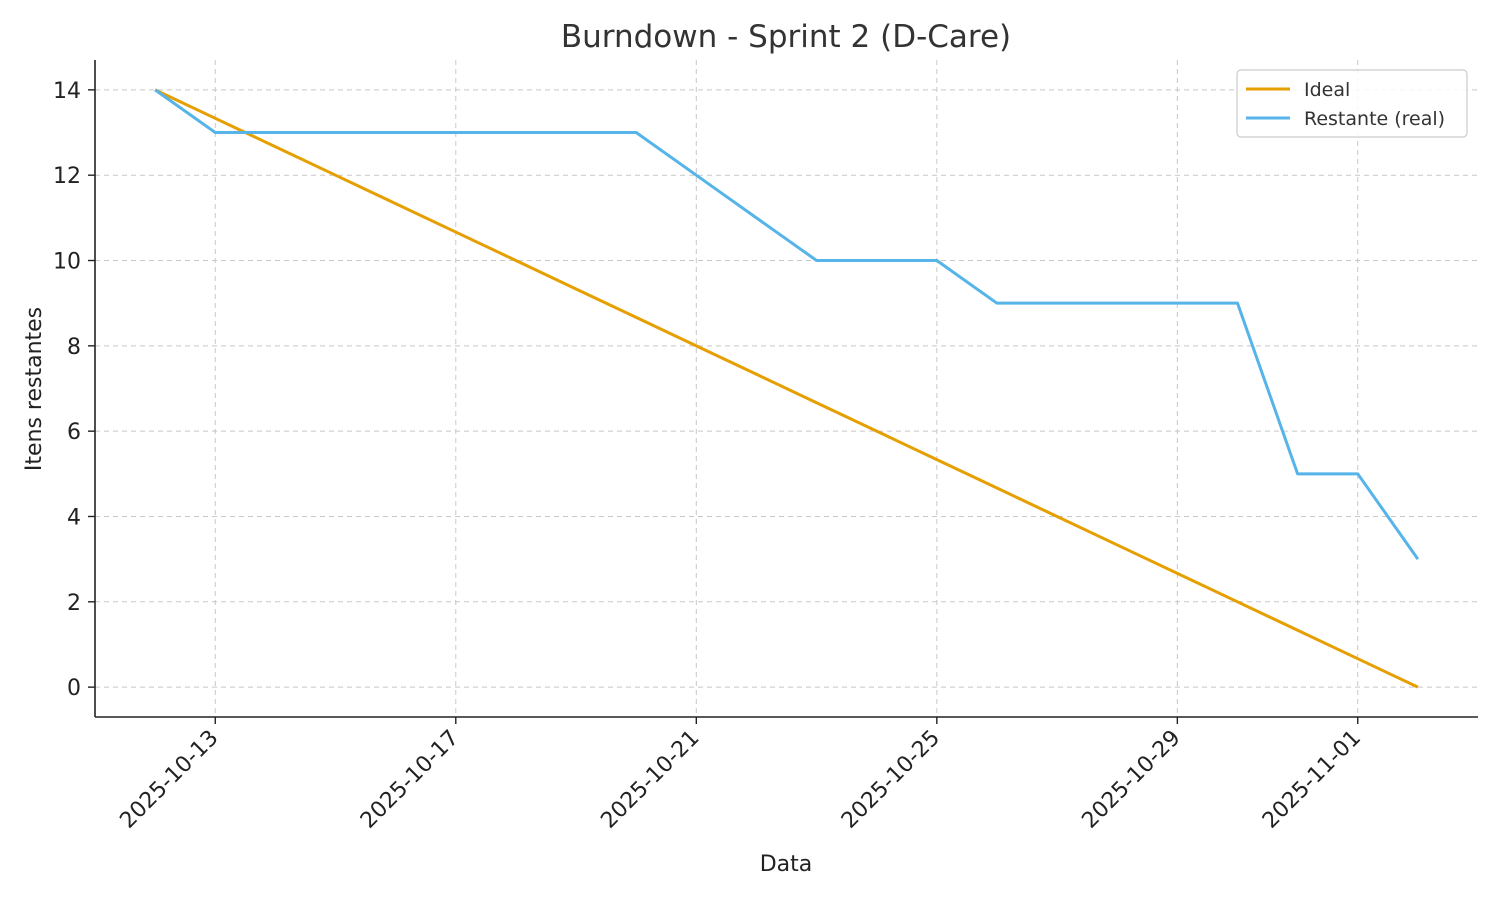 The width and height of the screenshot is (1500, 900). I want to click on legend-label-restante: Restante (real), so click(1374, 119).